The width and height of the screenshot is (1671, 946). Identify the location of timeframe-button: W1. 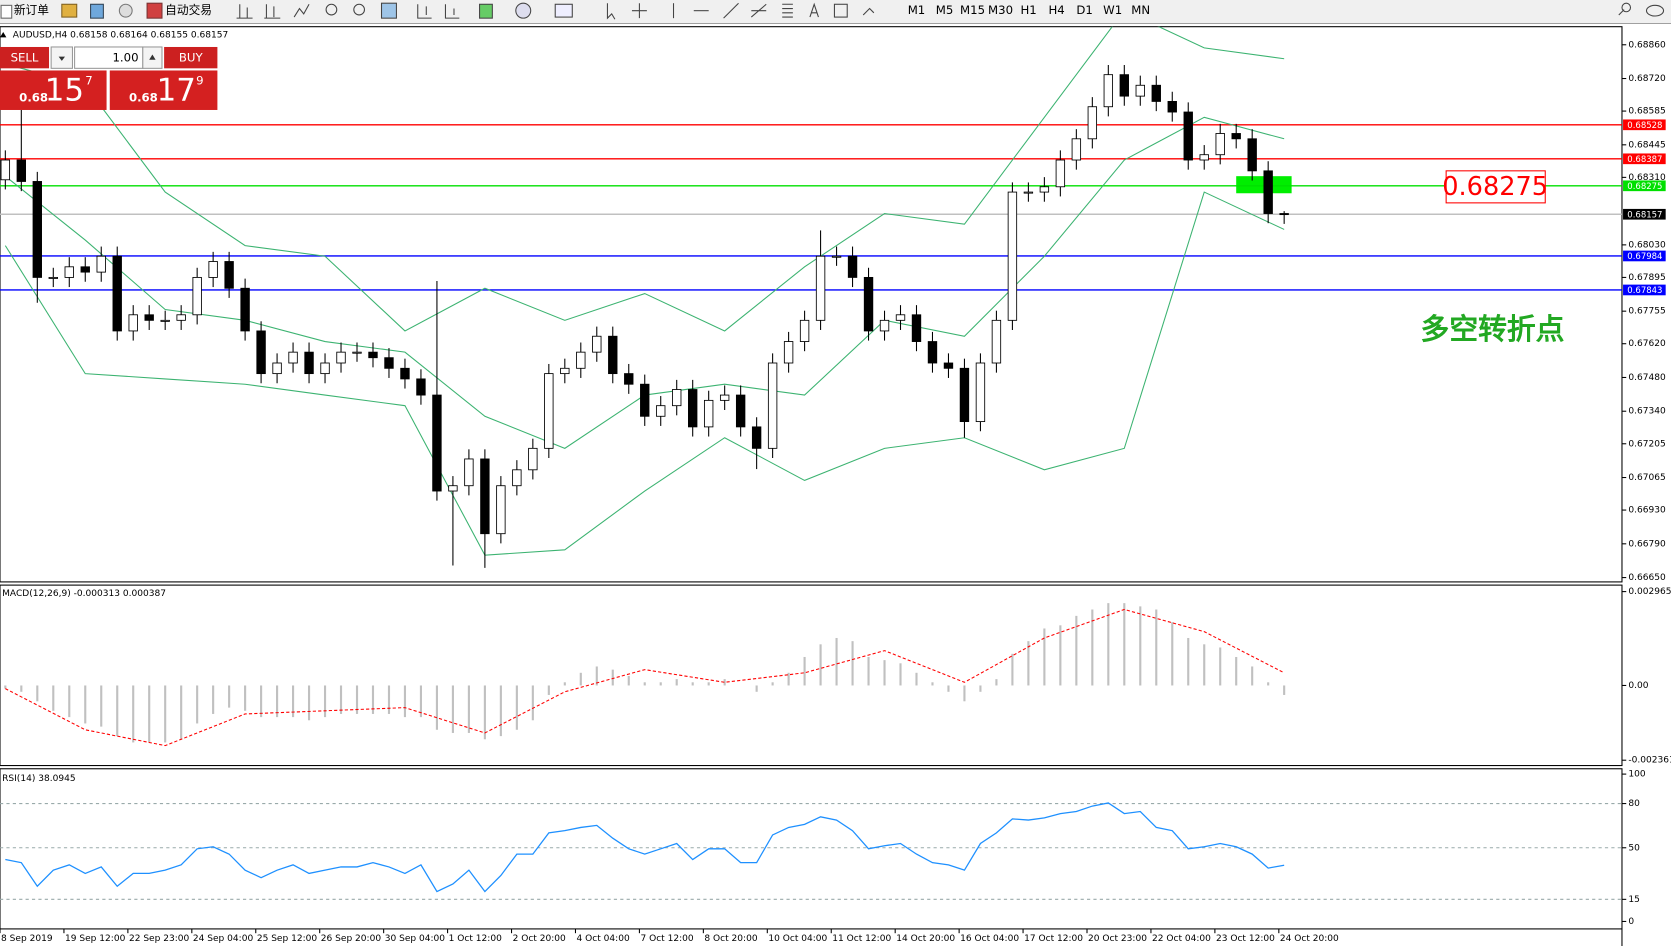
(1112, 10).